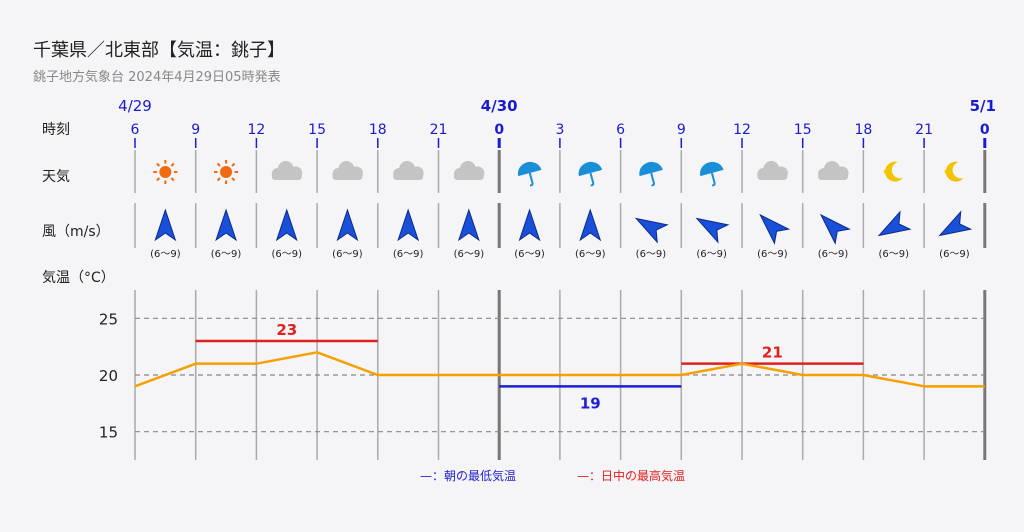  Describe the element at coordinates (135, 106) in the screenshot. I see `date-label: 4/29` at that location.